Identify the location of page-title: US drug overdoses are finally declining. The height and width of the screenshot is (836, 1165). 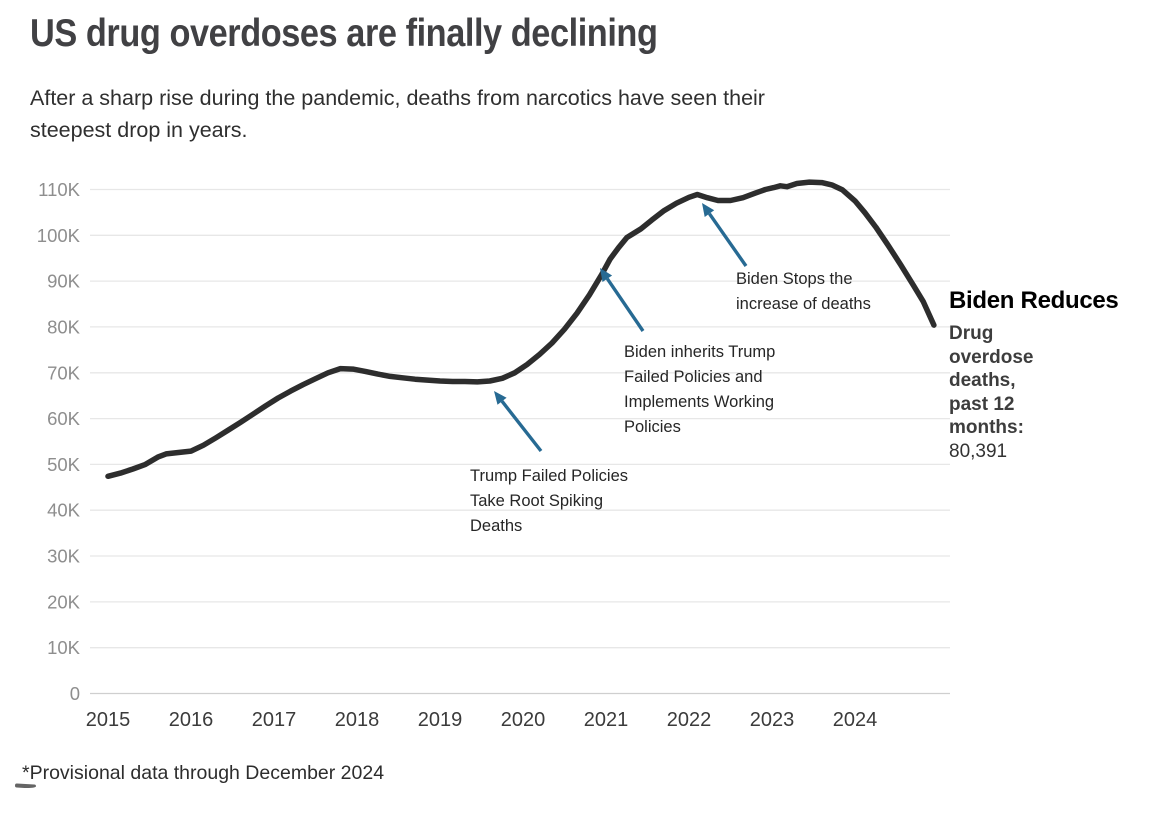
(344, 33).